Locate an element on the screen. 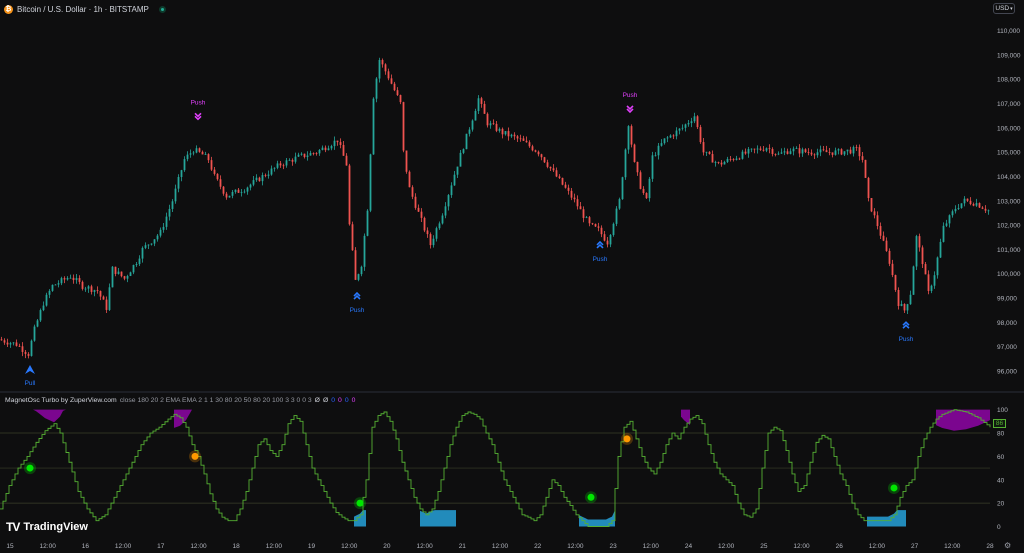 The height and width of the screenshot is (553, 1024). time-tick-label: 24 is located at coordinates (689, 546).